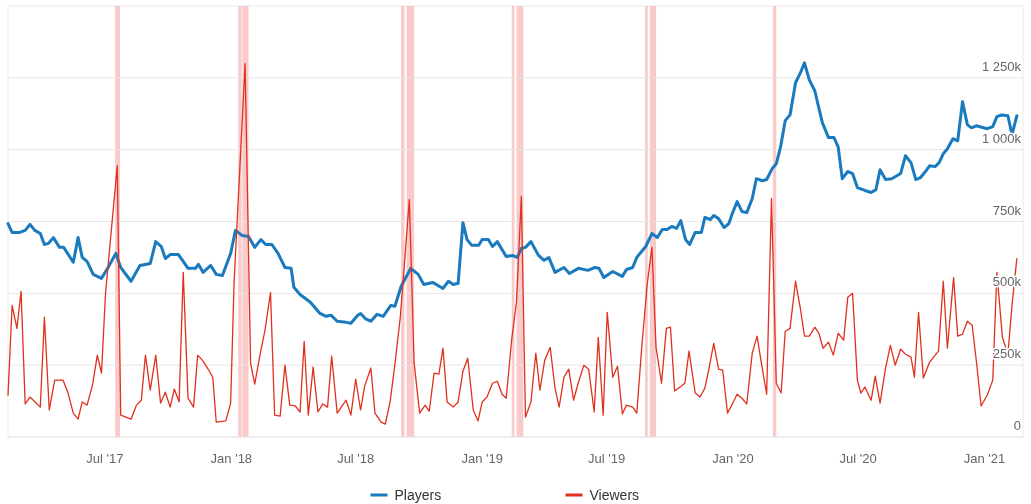  What do you see at coordinates (606, 458) in the screenshot?
I see `x-tick-label: Jul '19` at bounding box center [606, 458].